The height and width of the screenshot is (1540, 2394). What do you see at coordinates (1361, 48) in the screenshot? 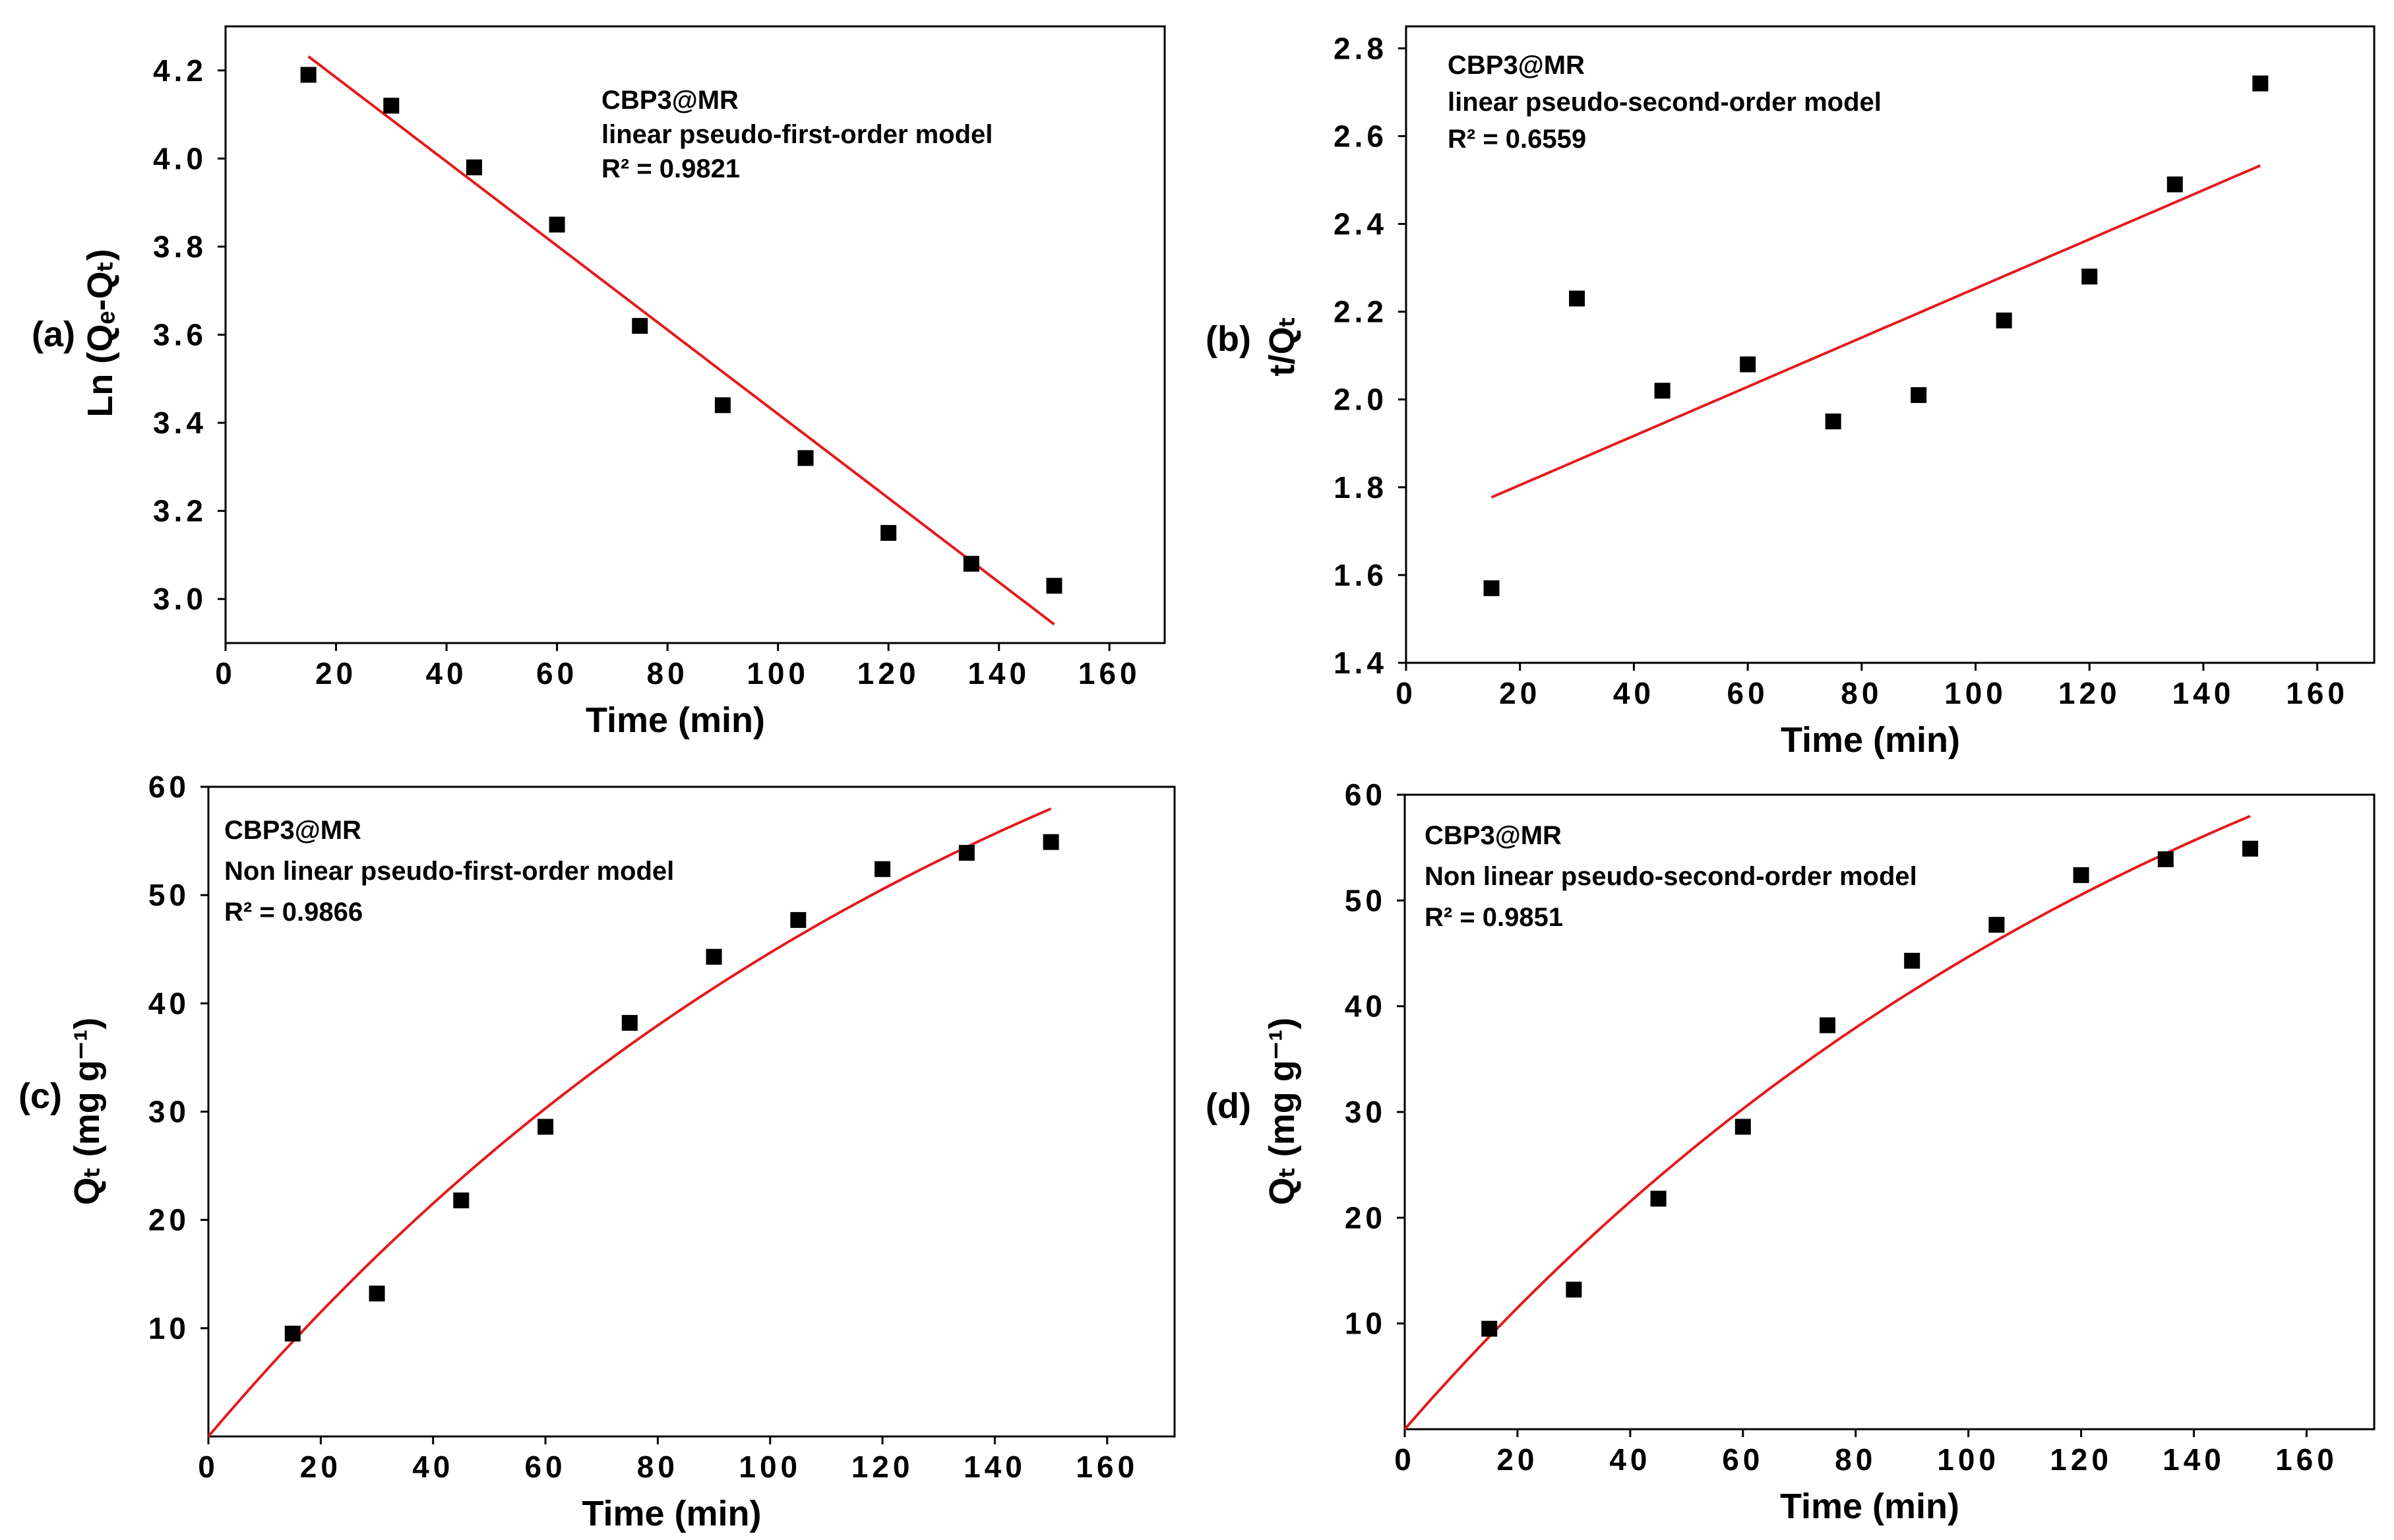
I see `y-tick-label: 2.8` at bounding box center [1361, 48].